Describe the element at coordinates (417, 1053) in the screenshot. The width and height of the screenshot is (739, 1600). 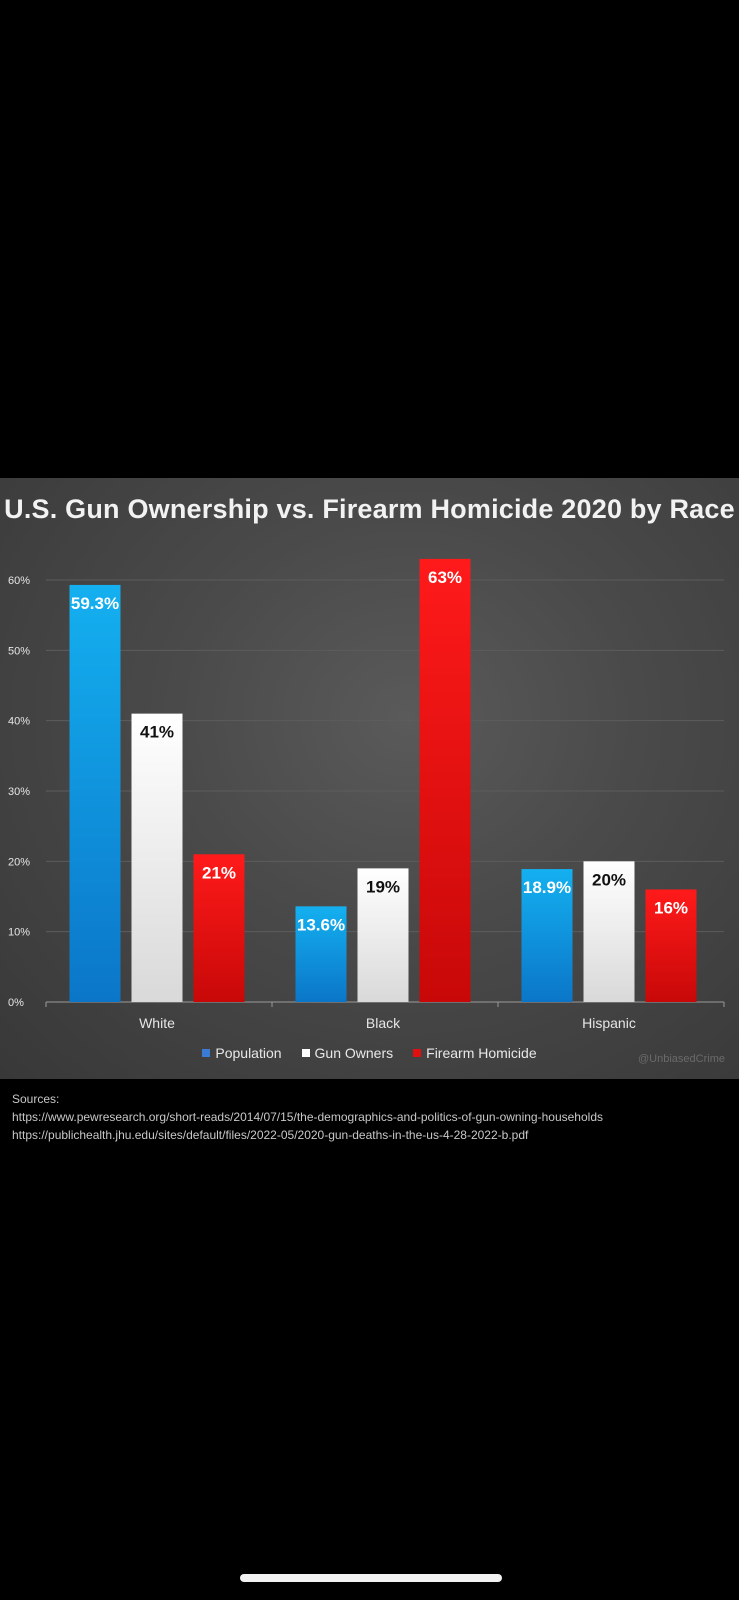
I see `legend-swatch-firearm-homicide` at that location.